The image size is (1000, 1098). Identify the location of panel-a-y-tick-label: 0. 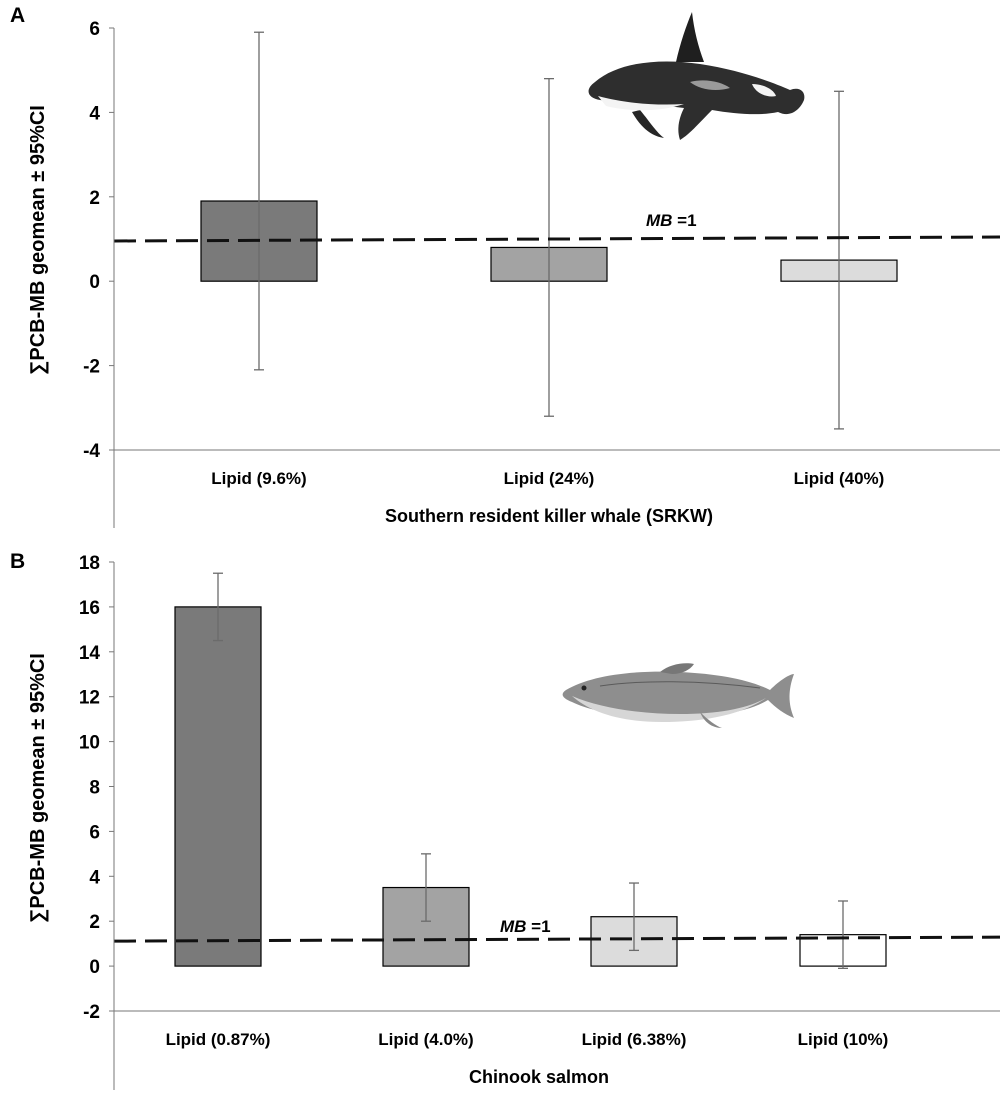
(94, 282).